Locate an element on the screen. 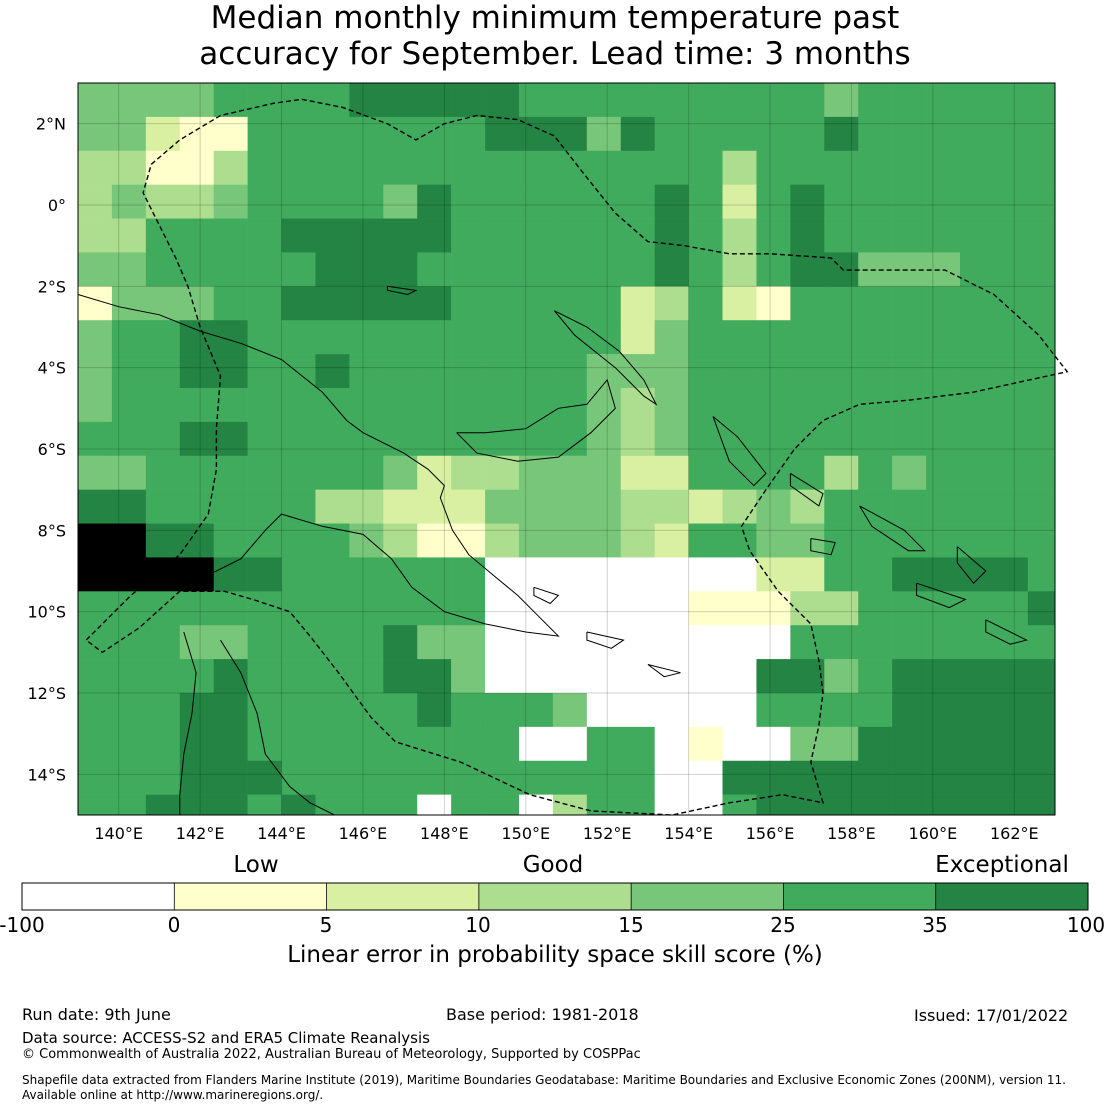  lat-tick-label: 0° is located at coordinates (57, 205).